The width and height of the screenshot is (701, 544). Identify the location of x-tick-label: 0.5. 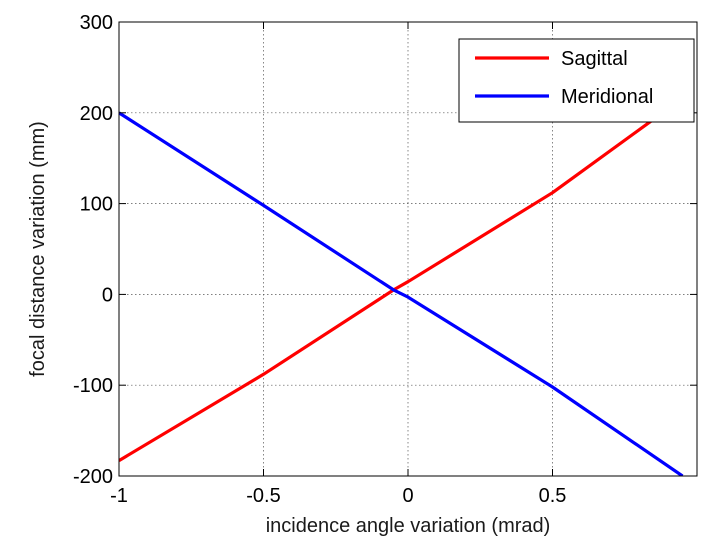
(553, 496).